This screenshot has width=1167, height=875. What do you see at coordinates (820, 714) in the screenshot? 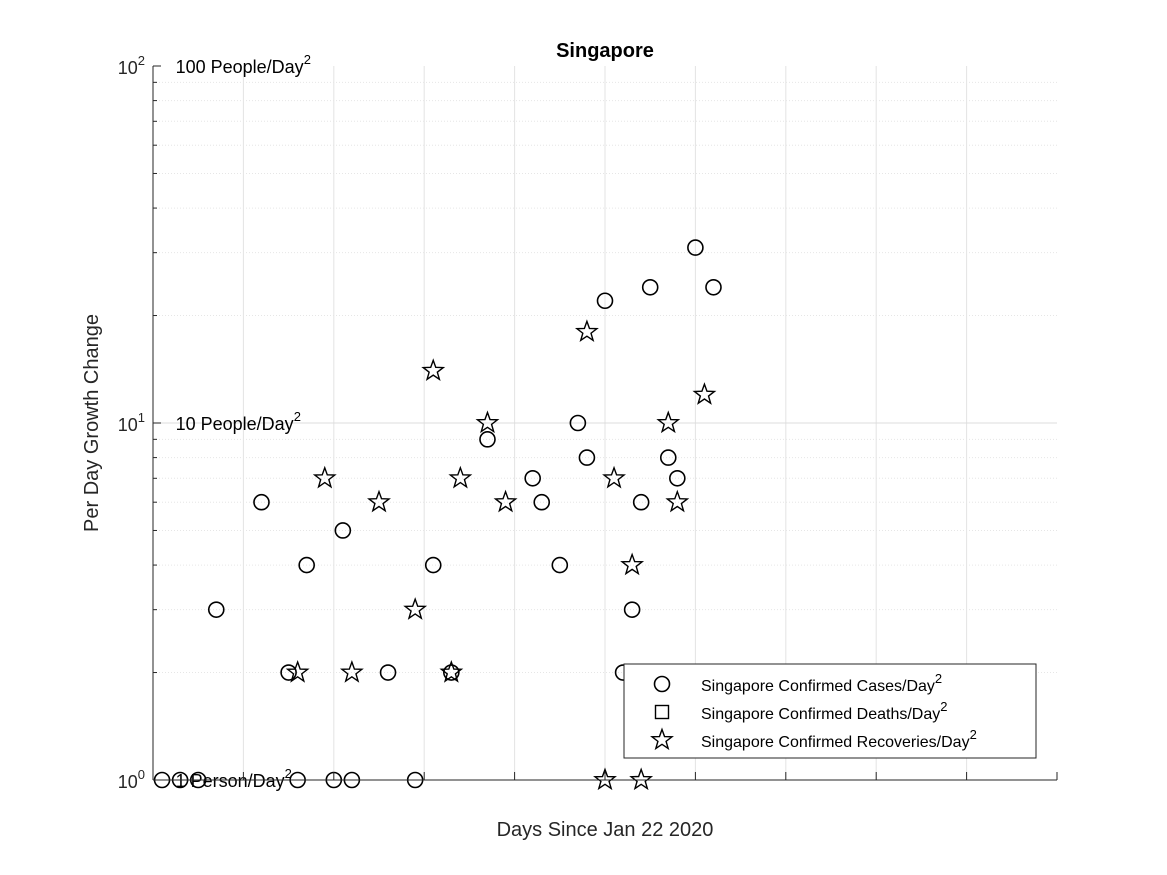
I see `legend-entry-name: Singapore Confirmed Deaths/Day` at bounding box center [820, 714].